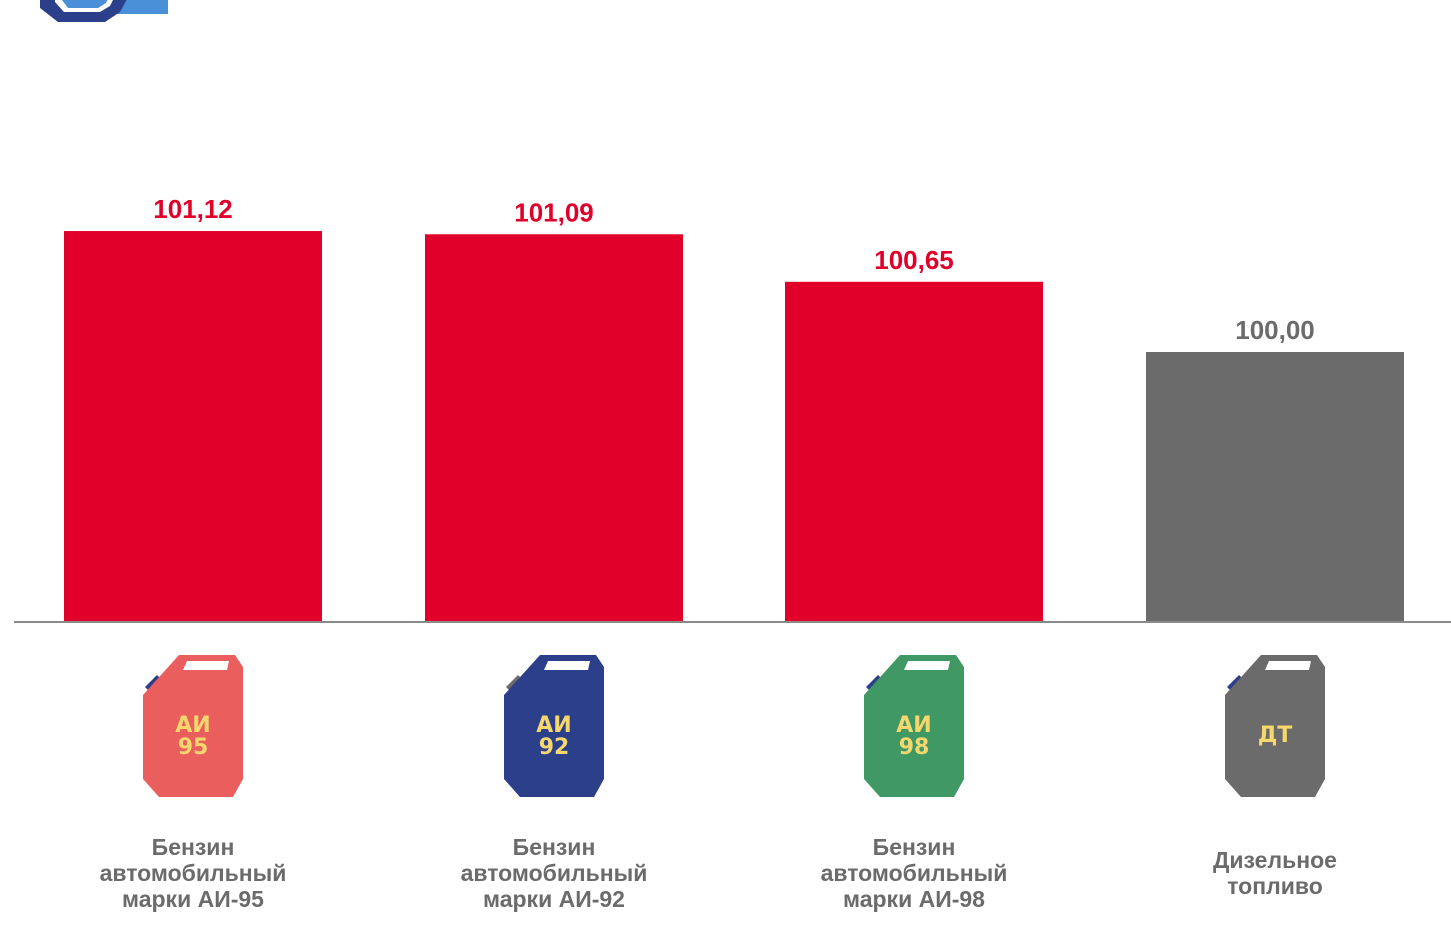  What do you see at coordinates (554, 212) in the screenshot?
I see `data-label-2: 101,09` at bounding box center [554, 212].